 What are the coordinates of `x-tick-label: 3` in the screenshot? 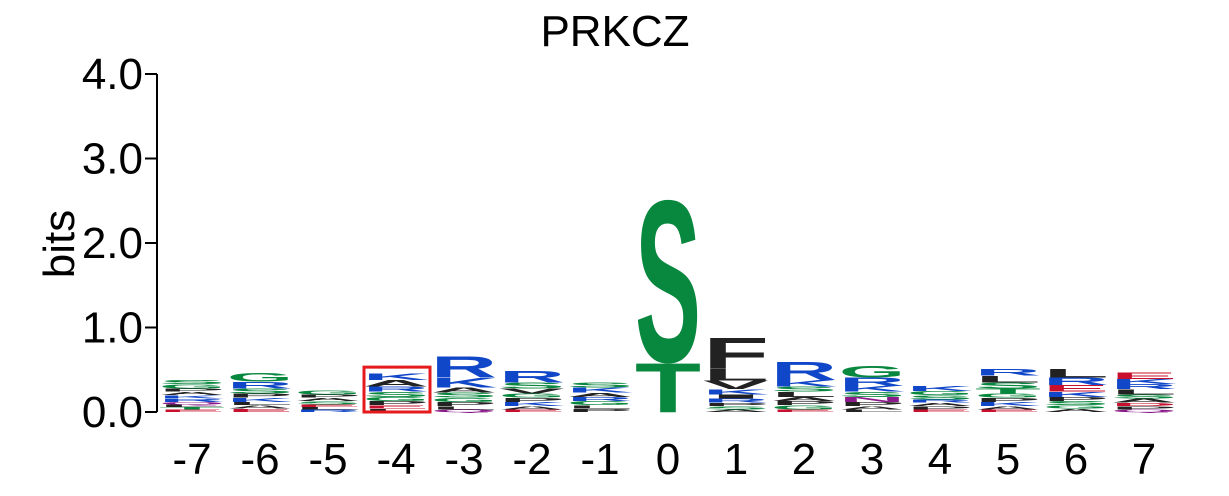 It's located at (872, 459).